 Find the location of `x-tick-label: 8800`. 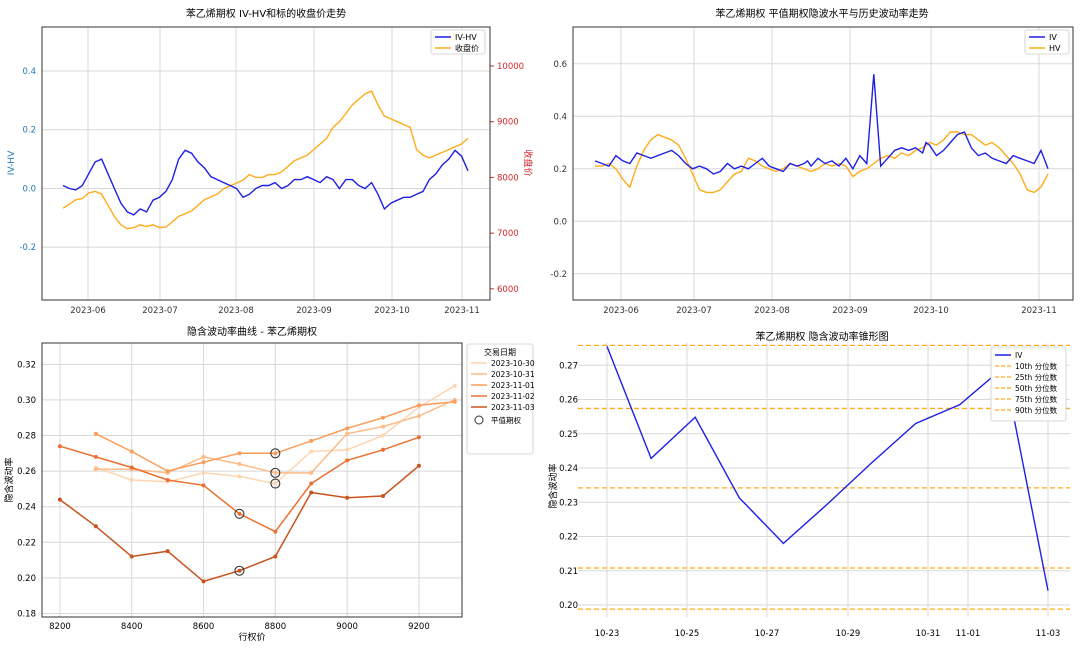

x-tick-label: 8800 is located at coordinates (276, 627).